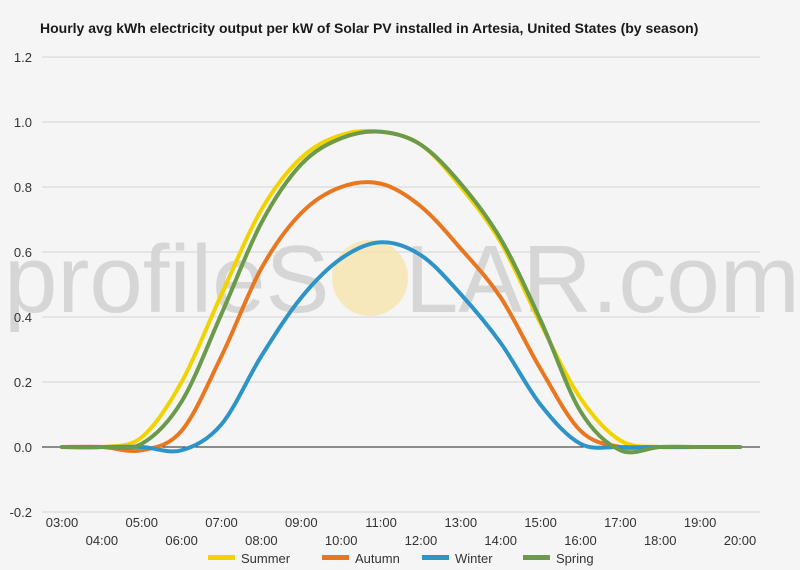 The image size is (800, 570). I want to click on x-tick-label: 11:00, so click(381, 522).